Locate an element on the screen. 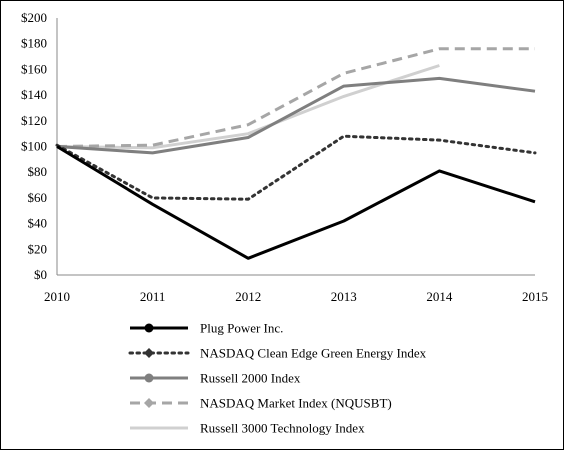 This screenshot has width=564, height=450. y-tick-label: $40 is located at coordinates (38, 223).